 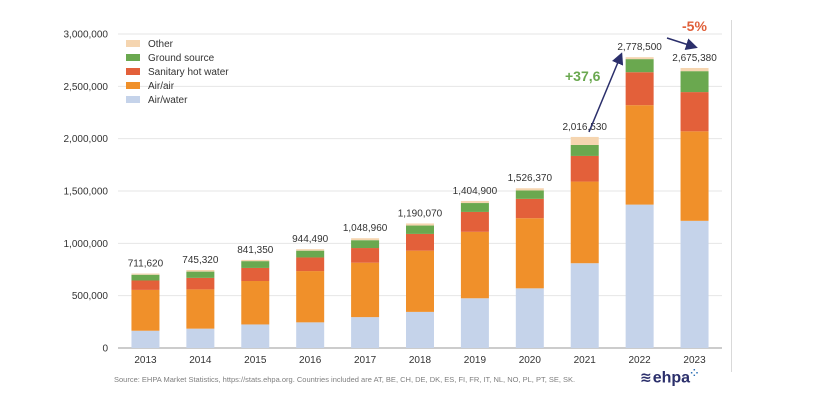 I want to click on x-tick-label: 2014, so click(x=200, y=360).